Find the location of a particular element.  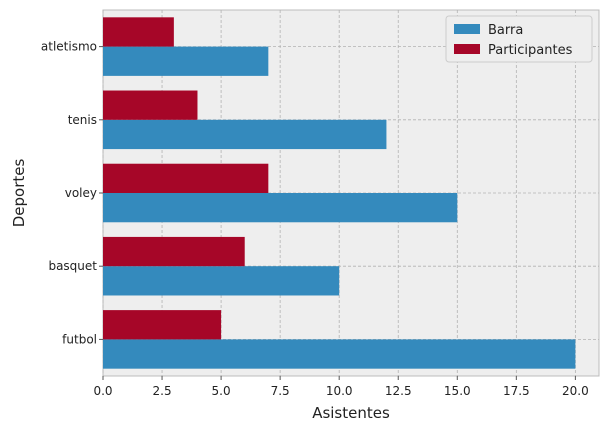

y-tick-label: basquet is located at coordinates (72, 266).